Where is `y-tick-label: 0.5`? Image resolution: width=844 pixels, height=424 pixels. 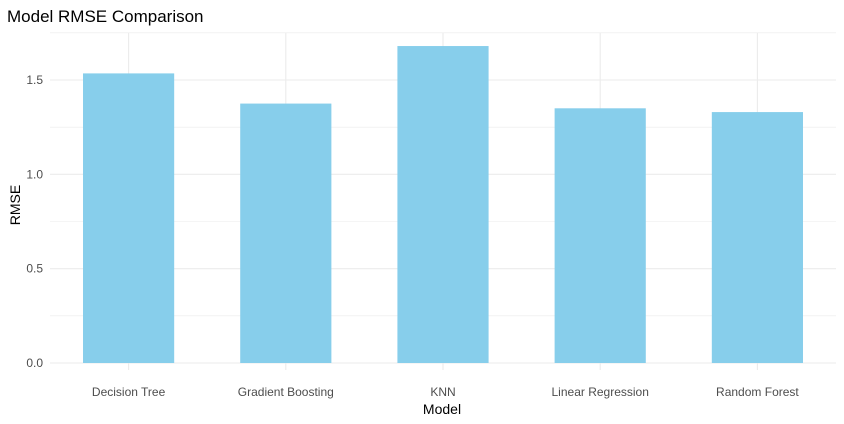
y-tick-label: 0.5 is located at coordinates (34, 269).